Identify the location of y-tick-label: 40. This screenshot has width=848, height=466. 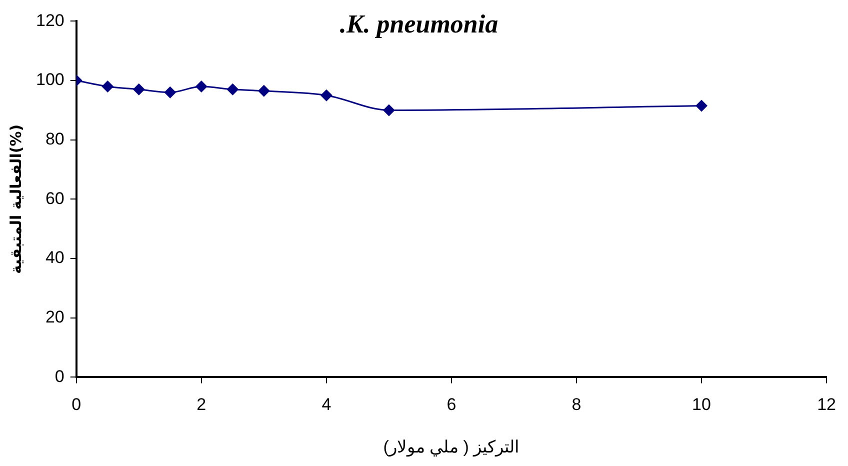
(54, 258).